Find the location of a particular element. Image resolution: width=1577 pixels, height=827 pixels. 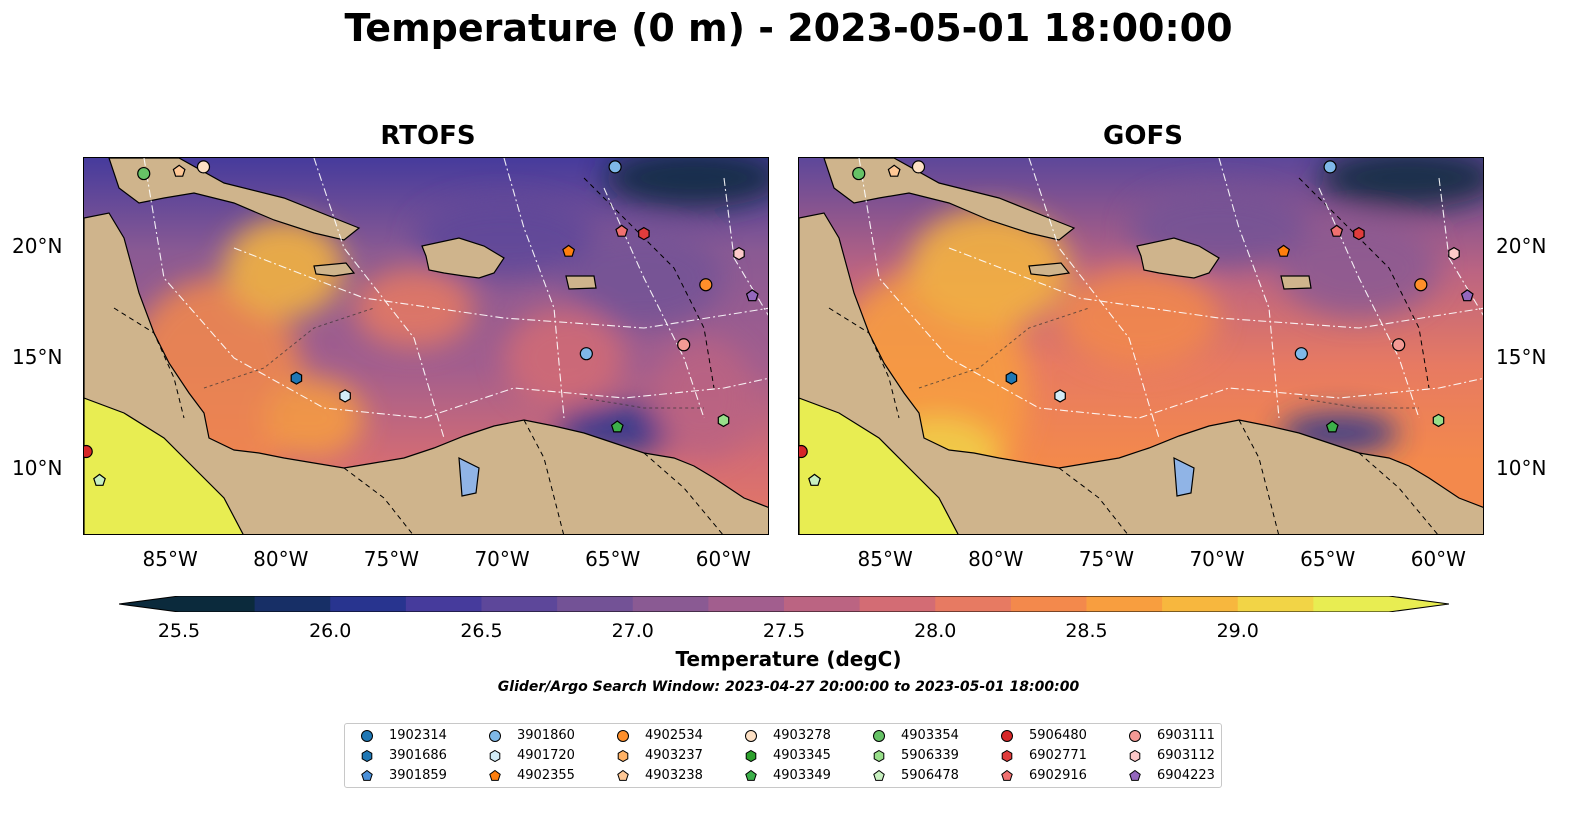

lat-tick-label-left: 10°N is located at coordinates (37, 468).